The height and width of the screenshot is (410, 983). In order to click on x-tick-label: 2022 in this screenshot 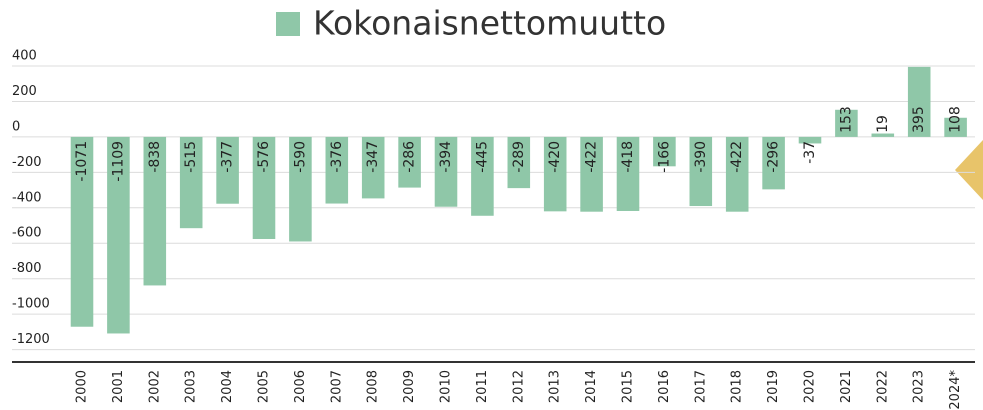, I will do `click(882, 386)`.